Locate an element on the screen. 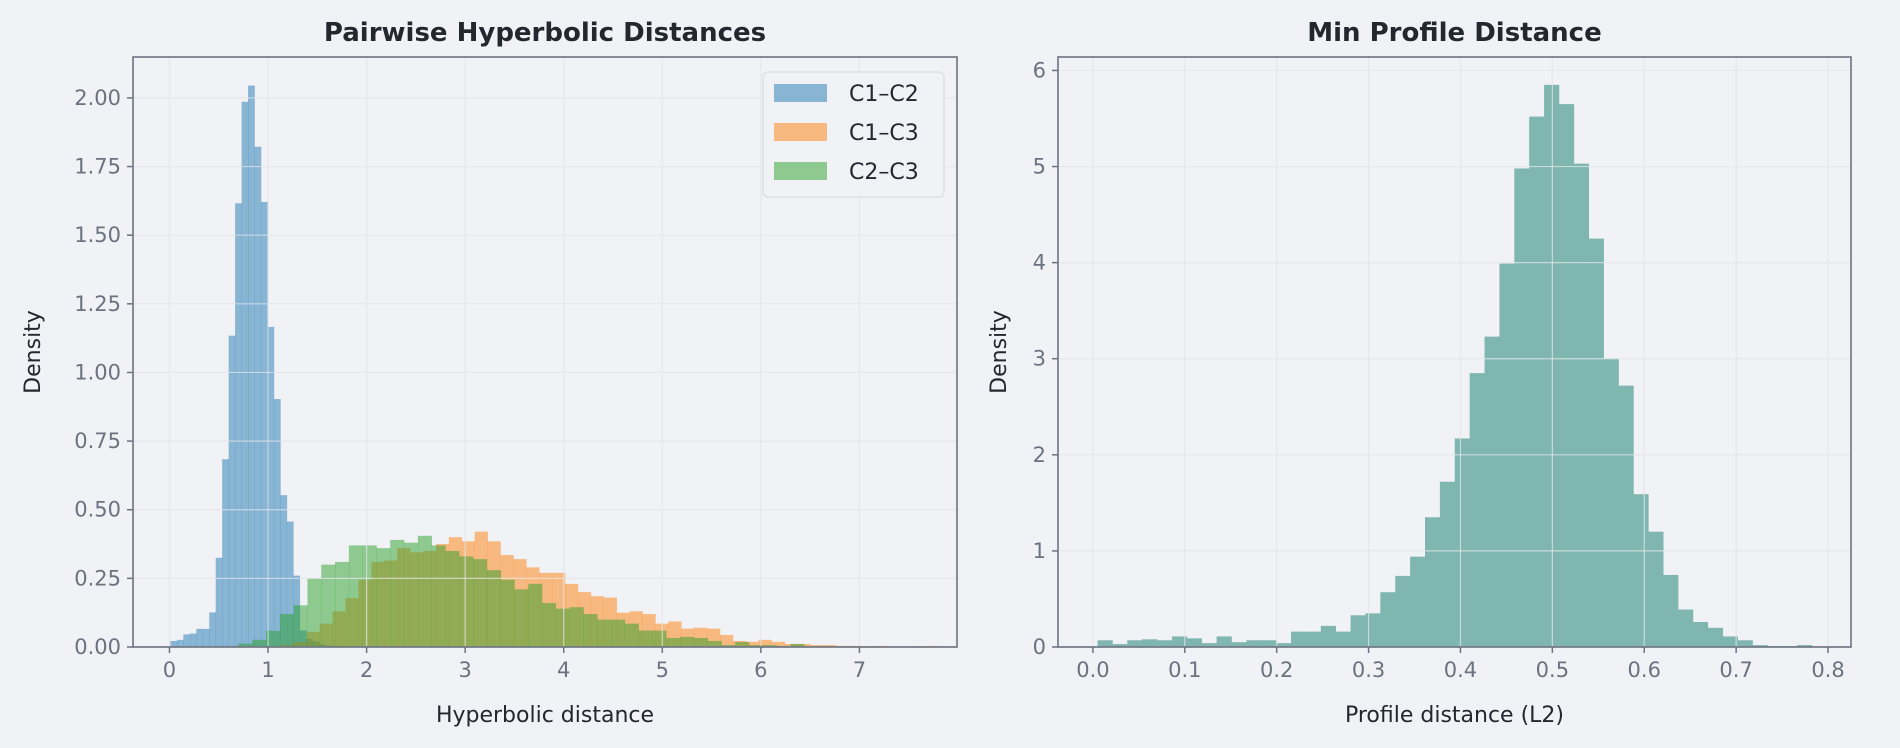 The height and width of the screenshot is (748, 1900). x-tick-label: 0.6 is located at coordinates (1644, 670).